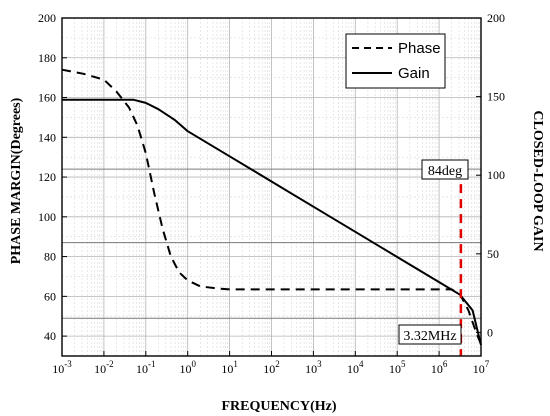 The height and width of the screenshot is (416, 550). I want to click on x-tick-label: 10⁷, so click(481, 367).